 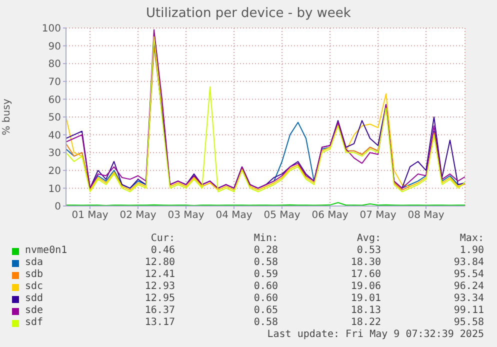 I want to click on text: 12.95, so click(x=159, y=299).